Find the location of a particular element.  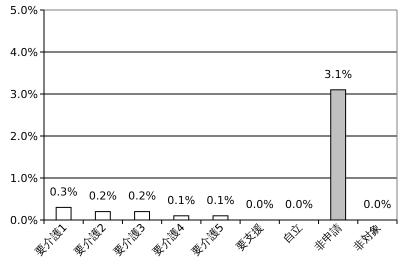

x-tick-label: 要支援 is located at coordinates (249, 237).